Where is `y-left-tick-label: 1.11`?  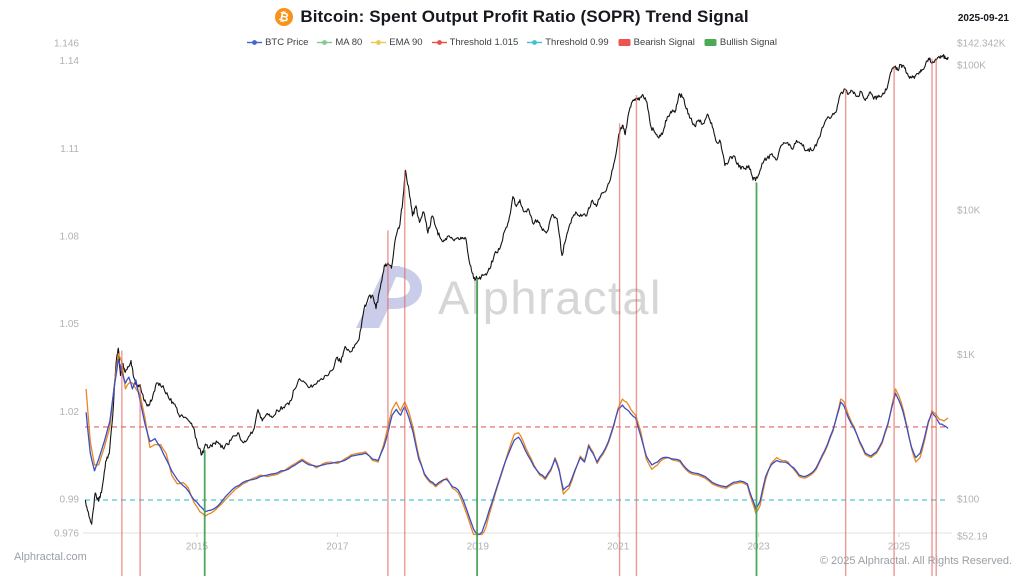
y-left-tick-label: 1.11 is located at coordinates (69, 149).